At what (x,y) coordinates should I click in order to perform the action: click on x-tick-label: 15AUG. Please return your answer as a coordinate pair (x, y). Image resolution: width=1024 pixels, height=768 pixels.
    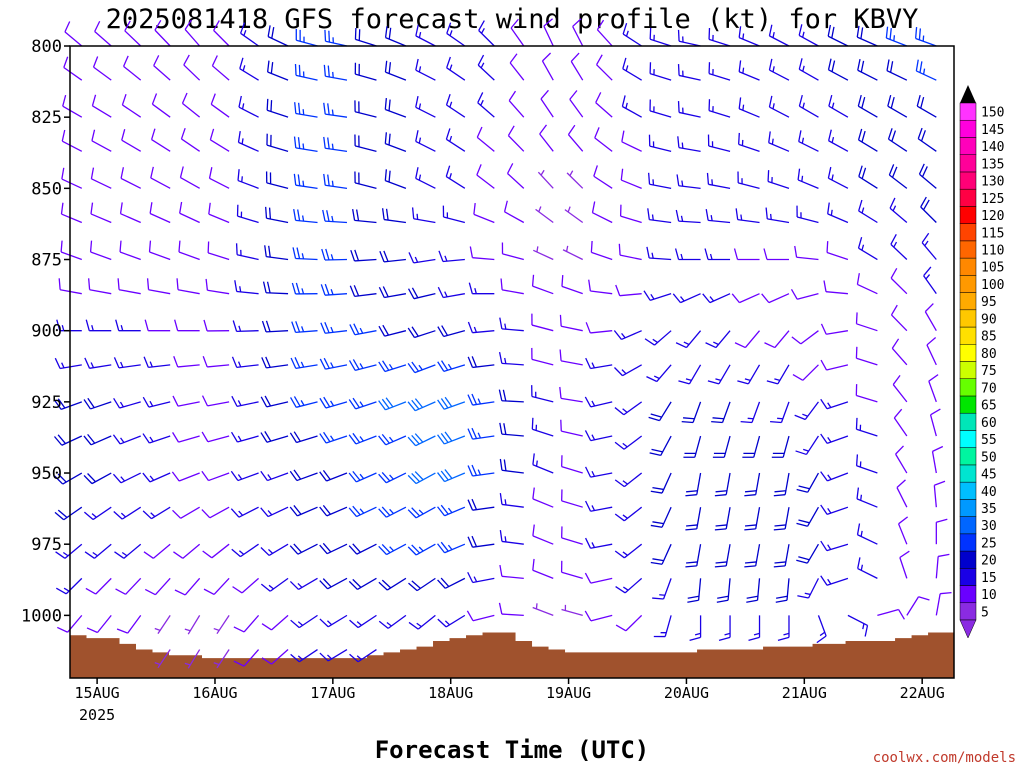
    Looking at the image, I should click on (97, 693).